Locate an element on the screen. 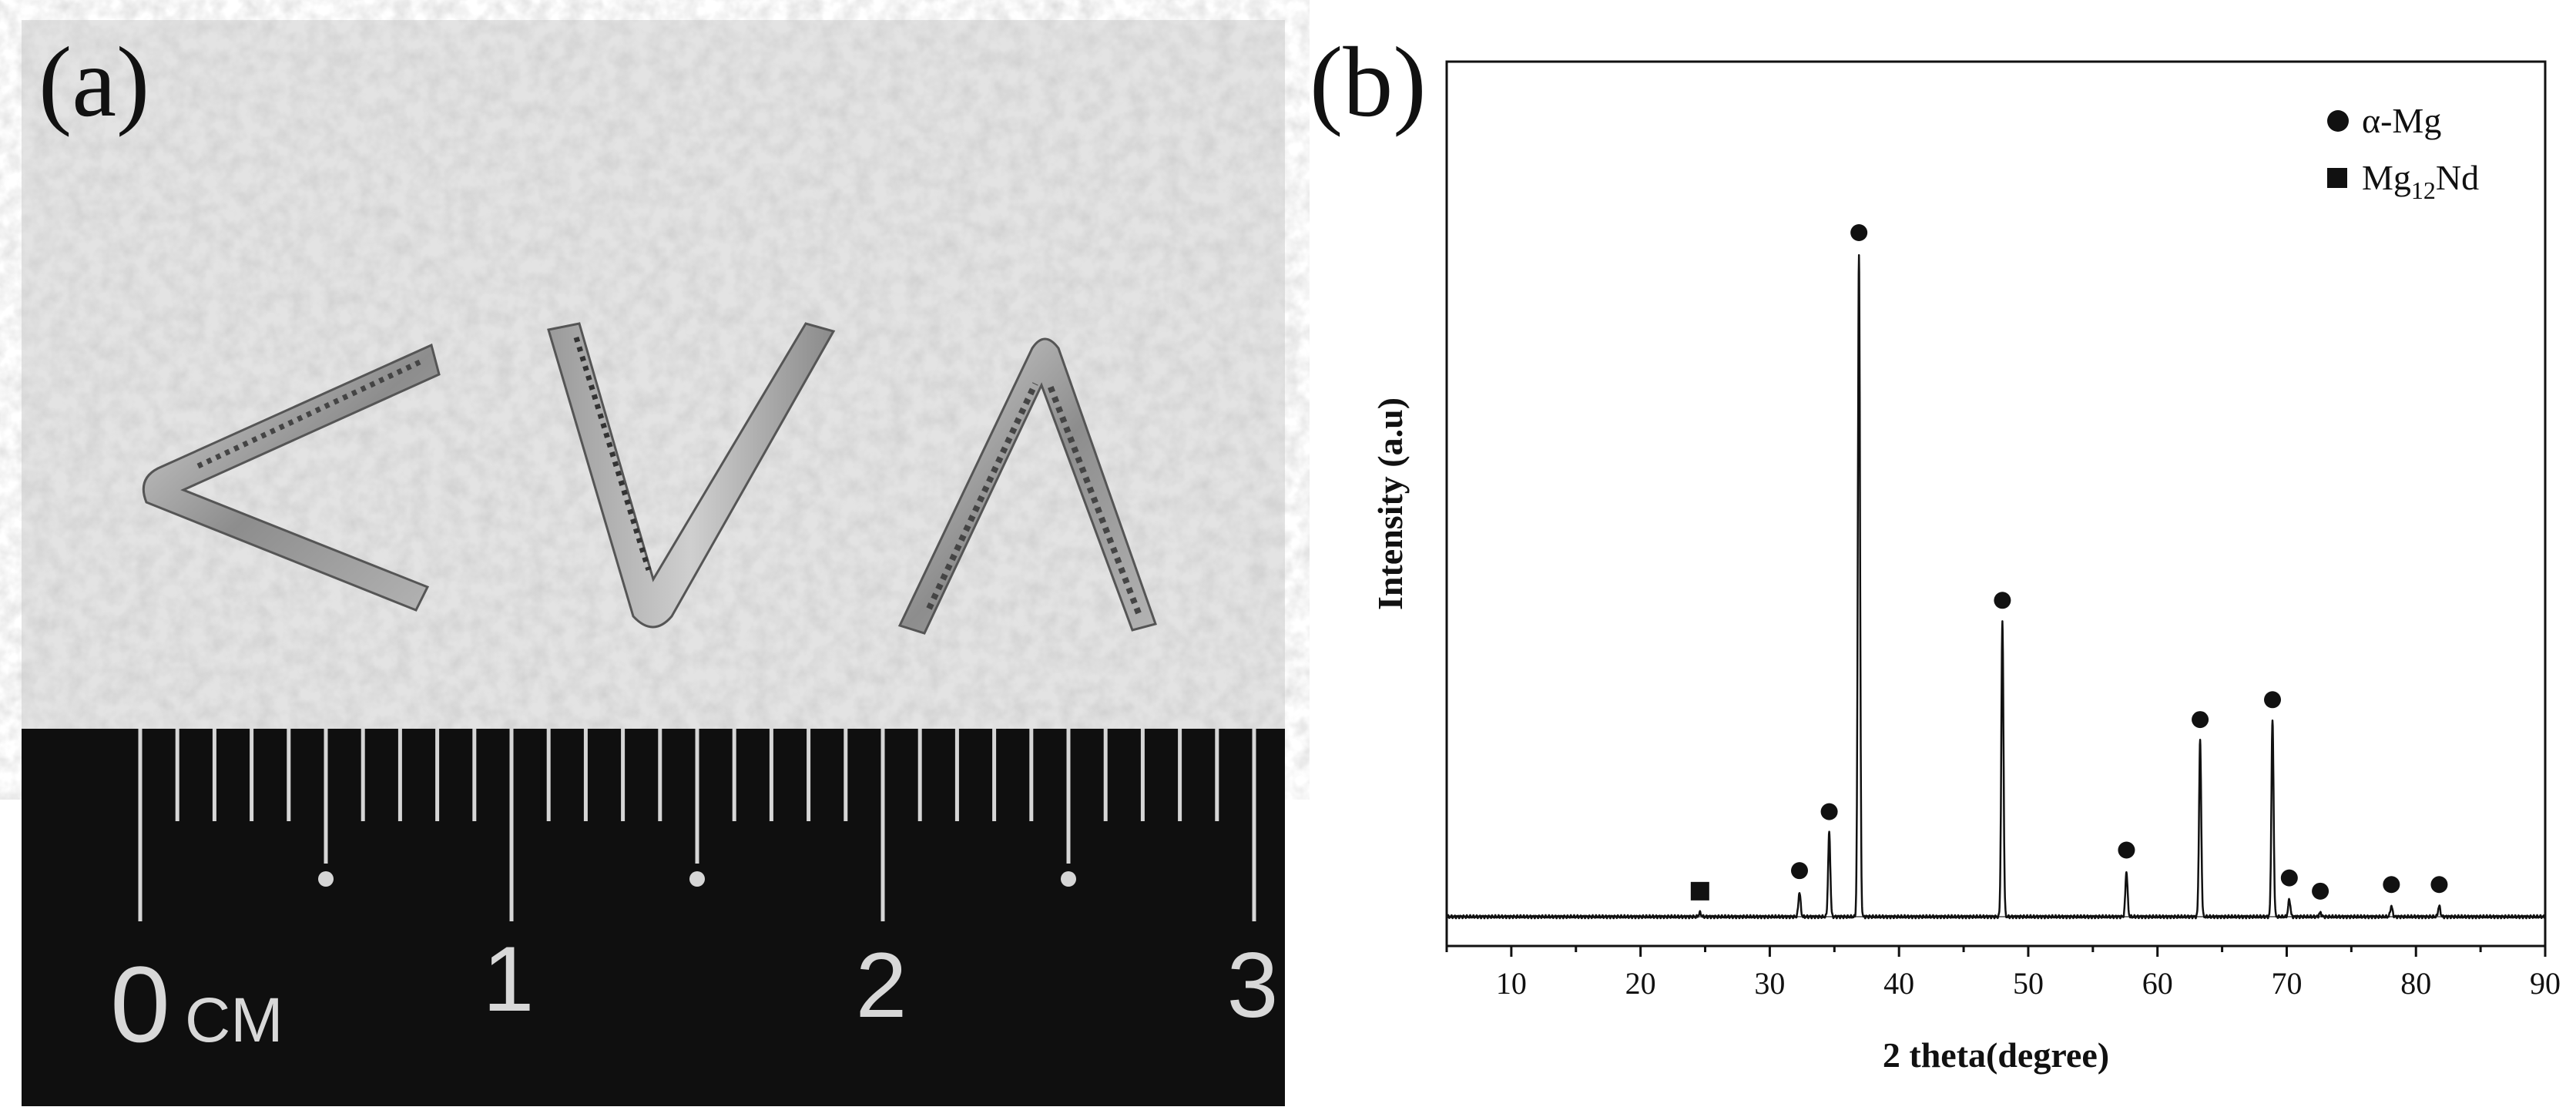  legend-label-mg12nd: Mg12Nd is located at coordinates (2420, 181).